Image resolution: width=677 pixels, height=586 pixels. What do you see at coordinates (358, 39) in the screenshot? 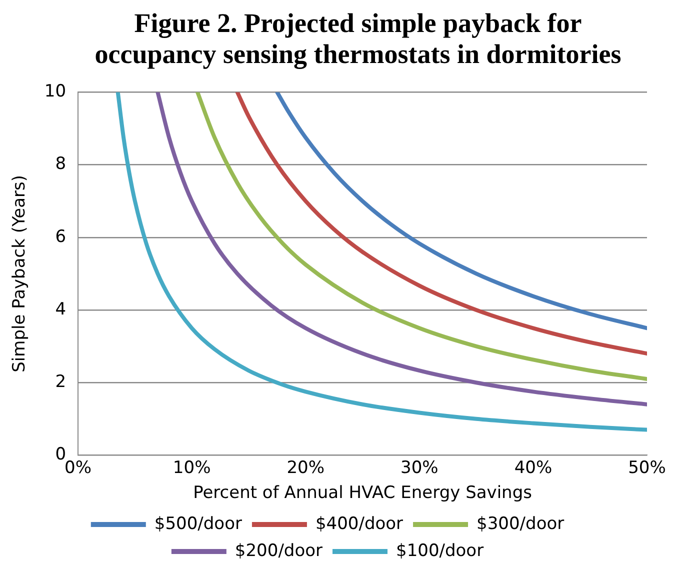
I see `chart-title: Figure 2. Projected simple payback for occupancy sensing thermostats in dormitories` at bounding box center [358, 39].